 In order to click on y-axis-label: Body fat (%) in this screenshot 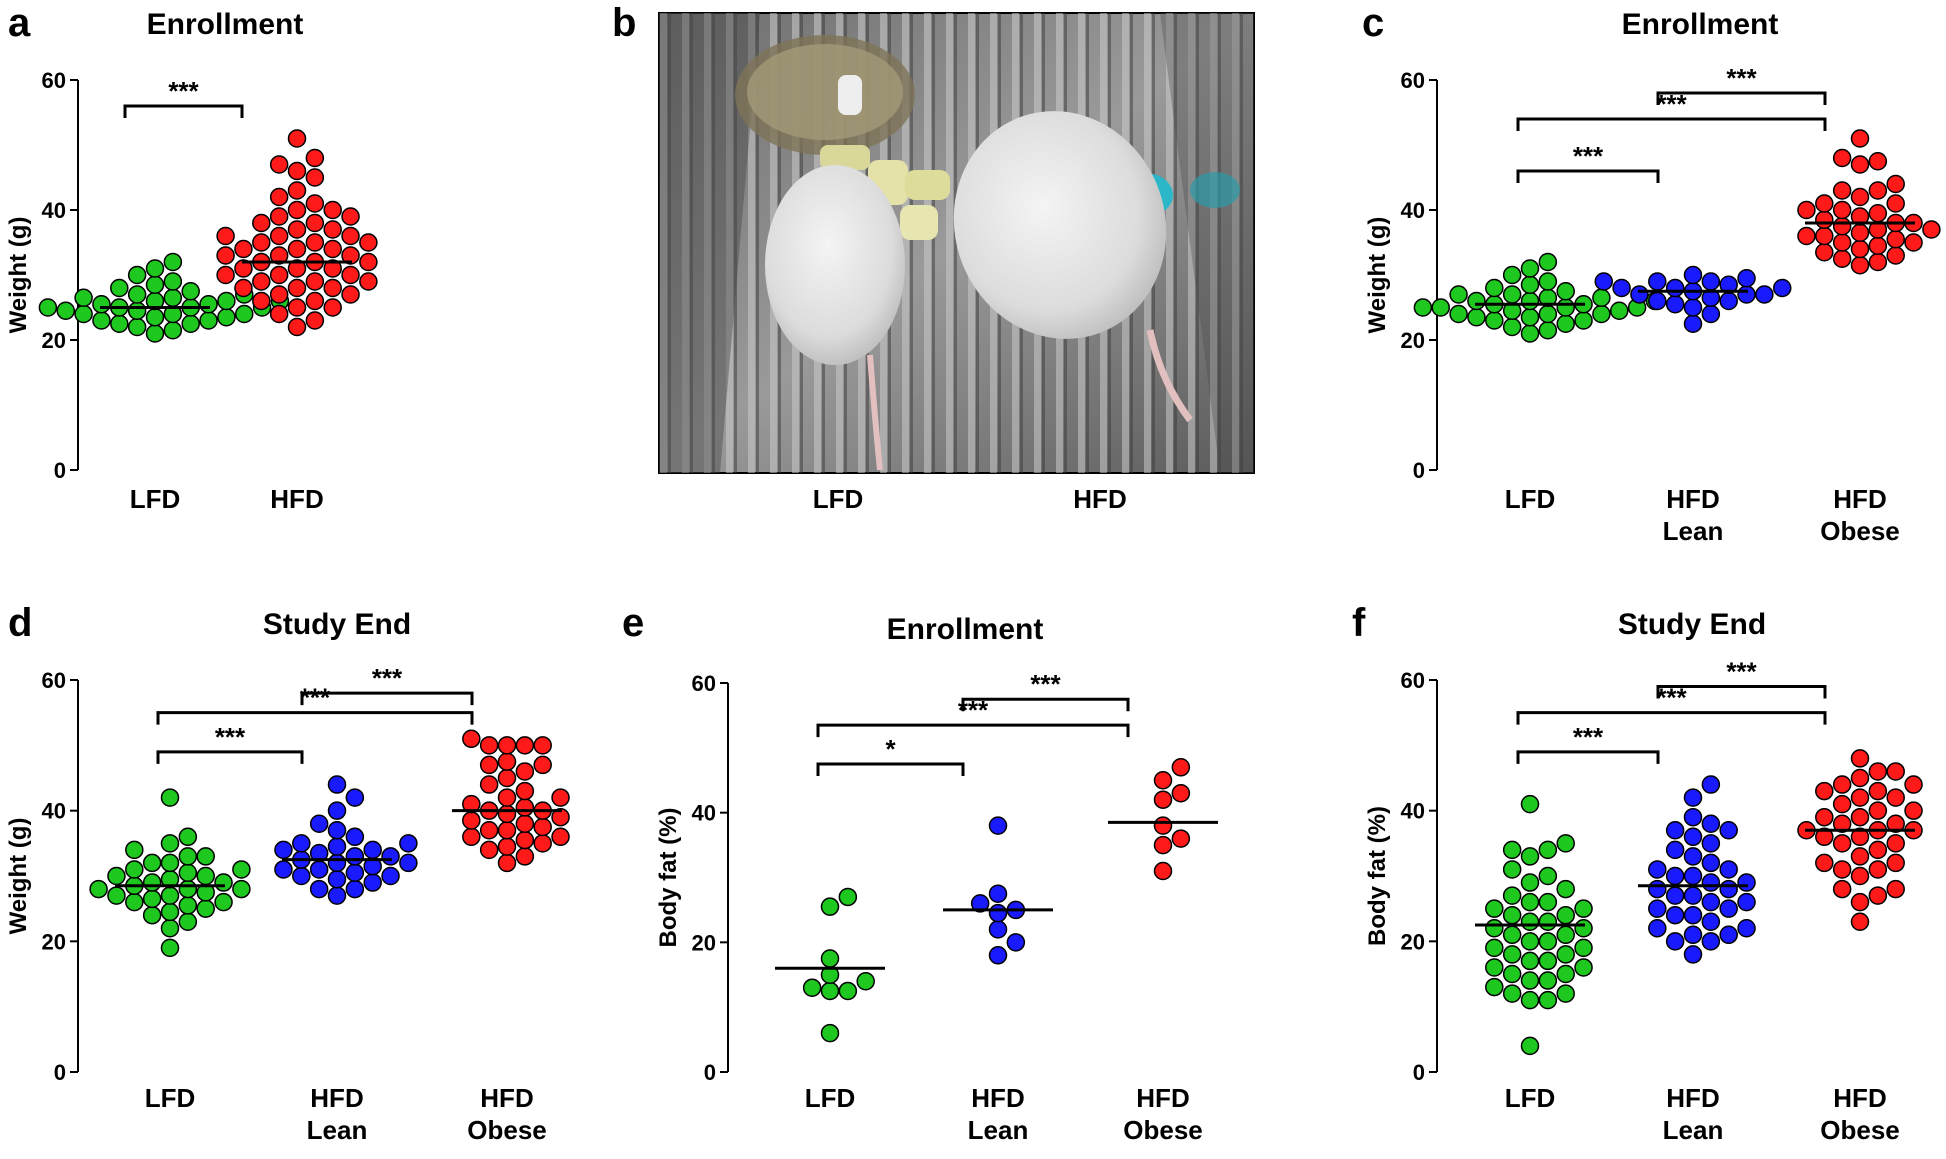, I will do `click(1377, 876)`.